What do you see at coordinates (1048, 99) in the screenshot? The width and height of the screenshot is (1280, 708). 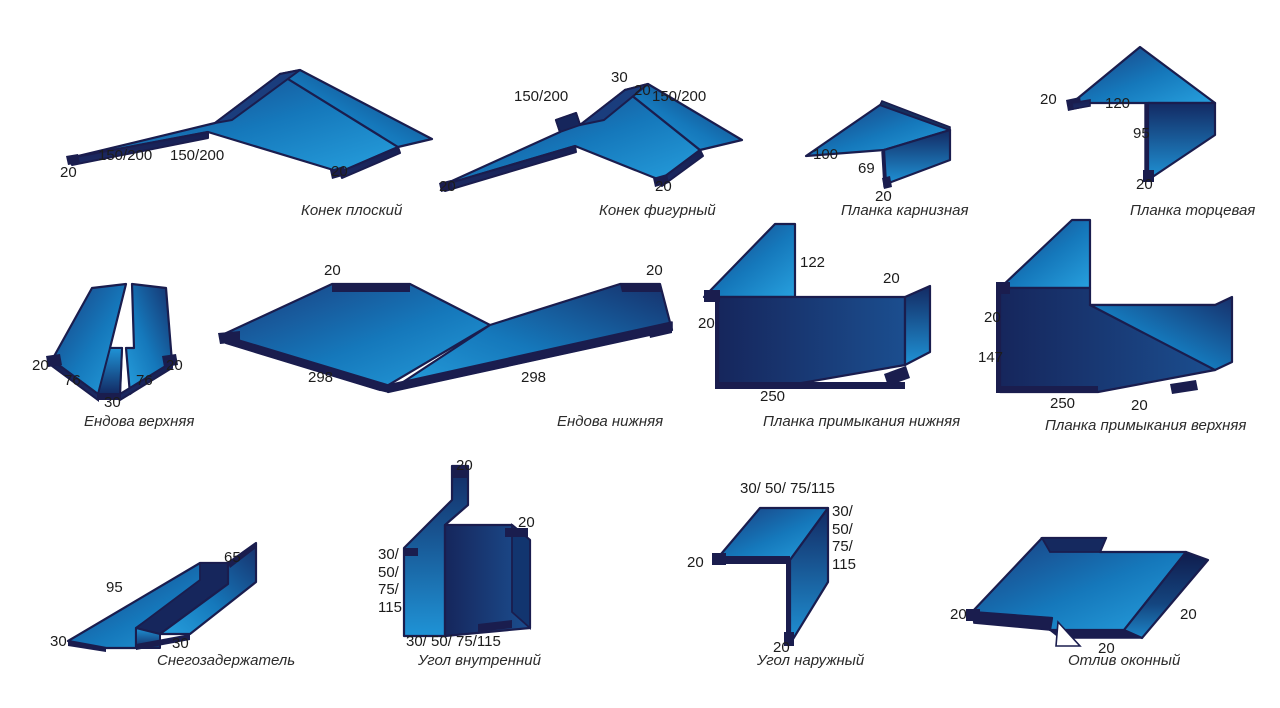 I see `dim-planka-torcevaya-left-flange: 20` at bounding box center [1048, 99].